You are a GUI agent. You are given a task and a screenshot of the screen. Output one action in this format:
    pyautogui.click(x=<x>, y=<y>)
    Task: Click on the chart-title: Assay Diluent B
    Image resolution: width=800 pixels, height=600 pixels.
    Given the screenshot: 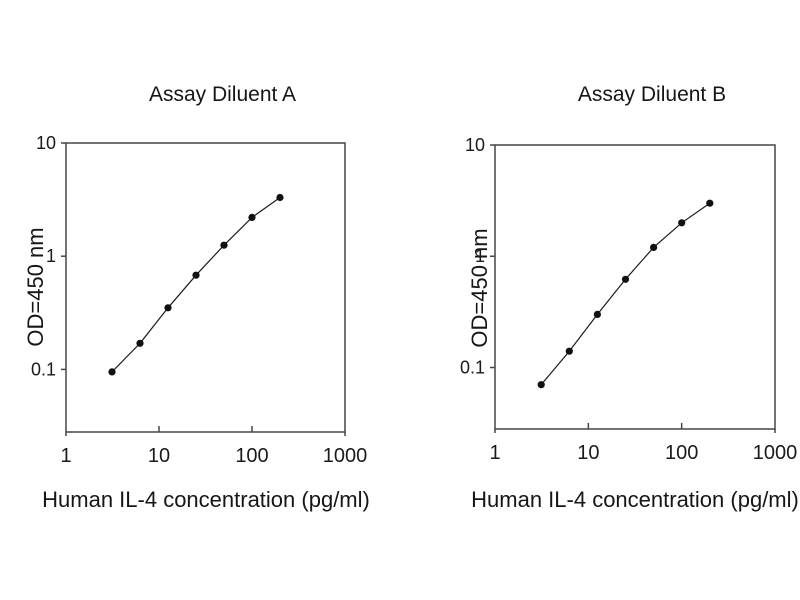 What is the action you would take?
    pyautogui.click(x=652, y=94)
    